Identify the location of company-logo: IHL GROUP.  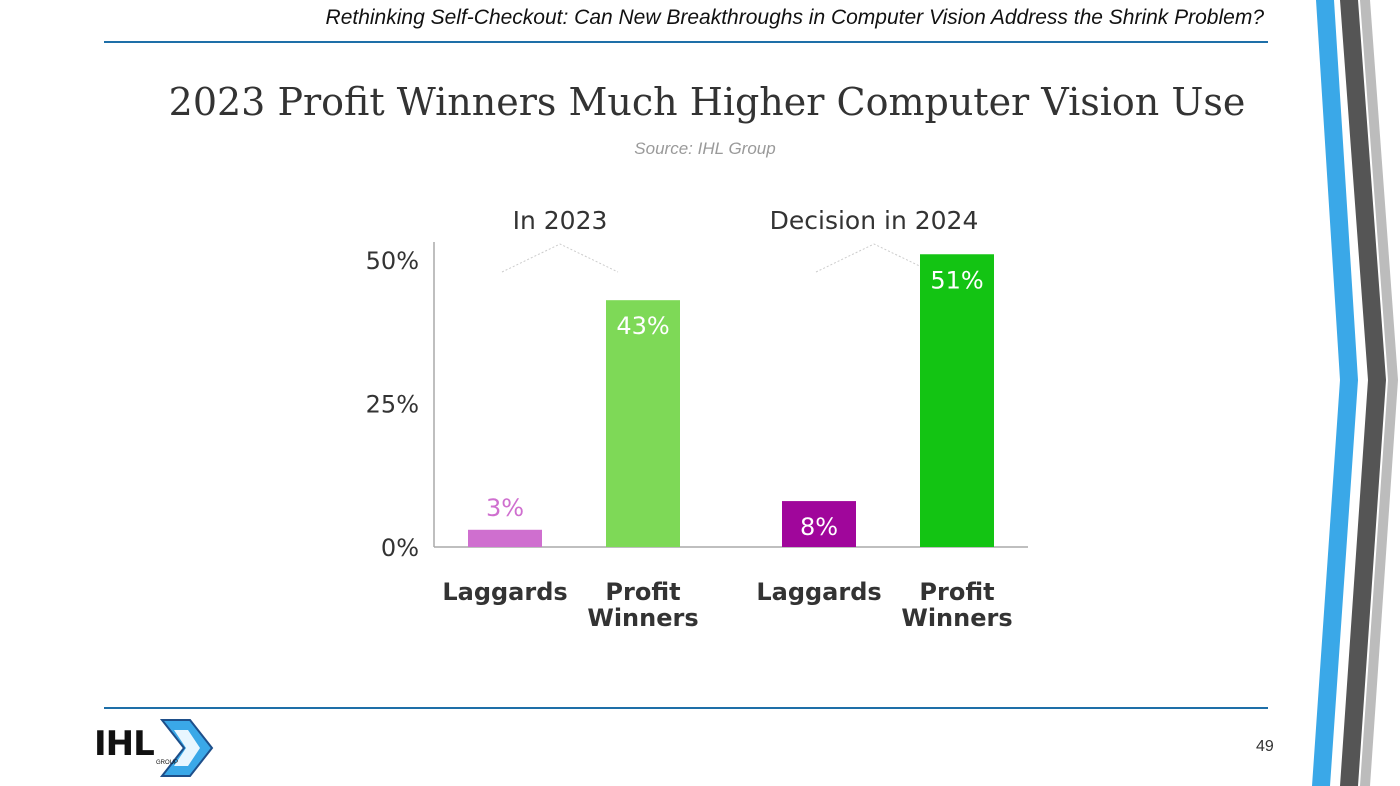
(154, 748).